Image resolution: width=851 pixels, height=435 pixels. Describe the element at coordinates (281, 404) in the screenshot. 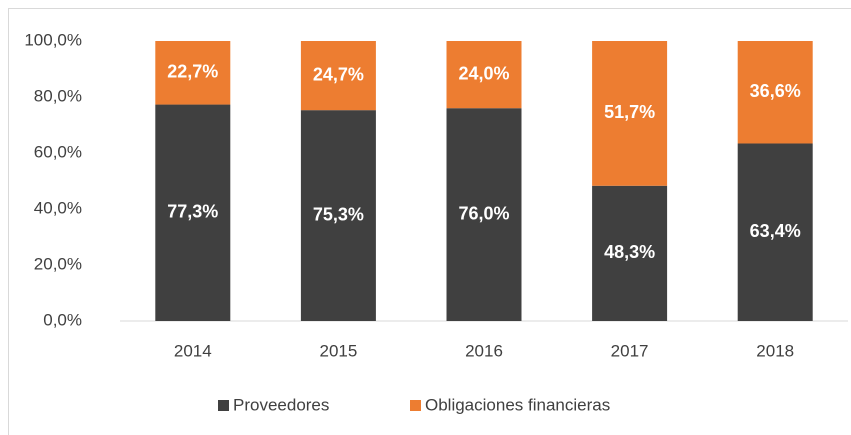

I see `legend-label: Proveedores` at that location.